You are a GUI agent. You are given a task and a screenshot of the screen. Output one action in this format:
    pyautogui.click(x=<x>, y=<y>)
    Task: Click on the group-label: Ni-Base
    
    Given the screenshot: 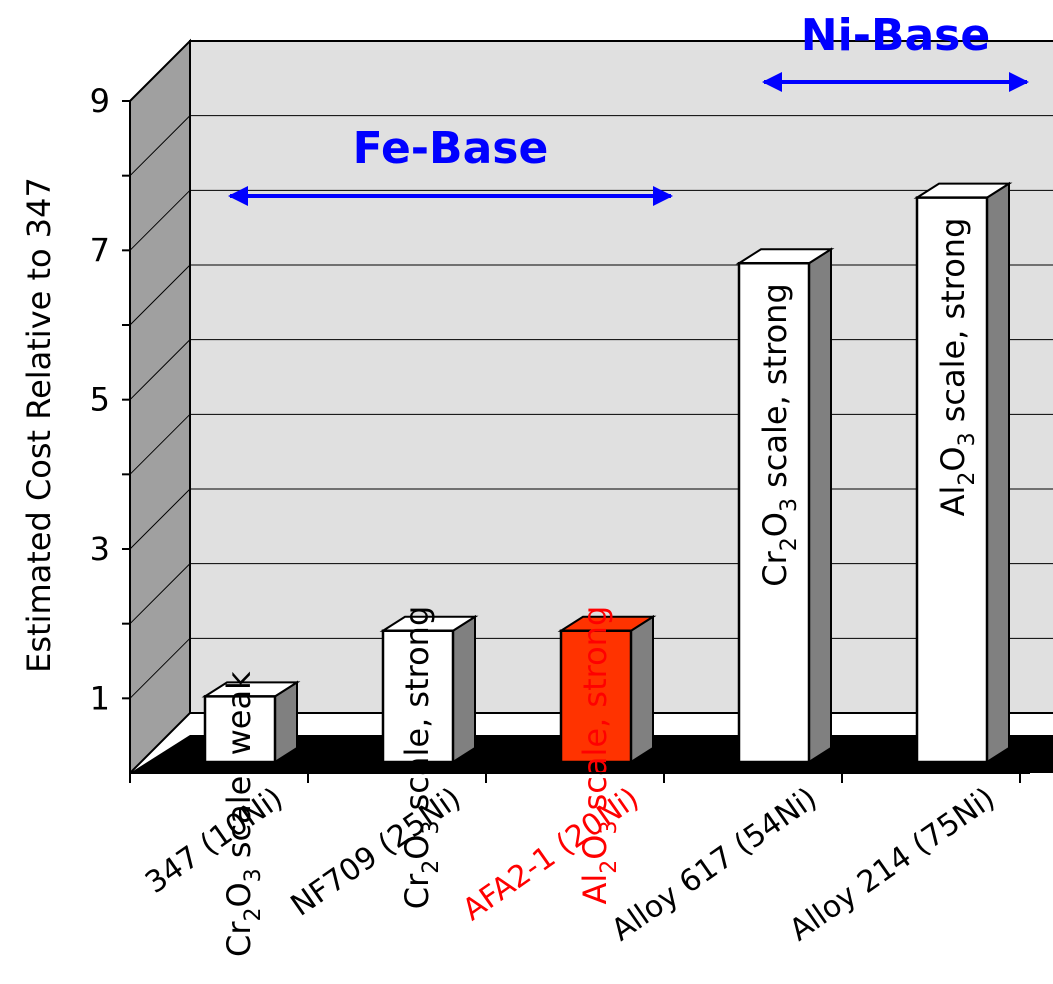 What is the action you would take?
    pyautogui.click(x=895, y=35)
    